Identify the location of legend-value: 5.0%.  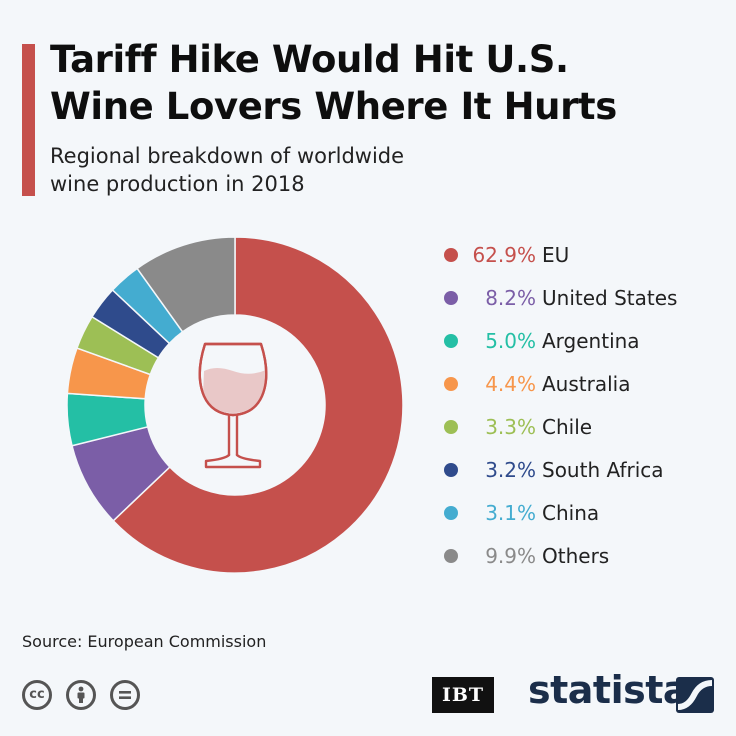
(510, 341).